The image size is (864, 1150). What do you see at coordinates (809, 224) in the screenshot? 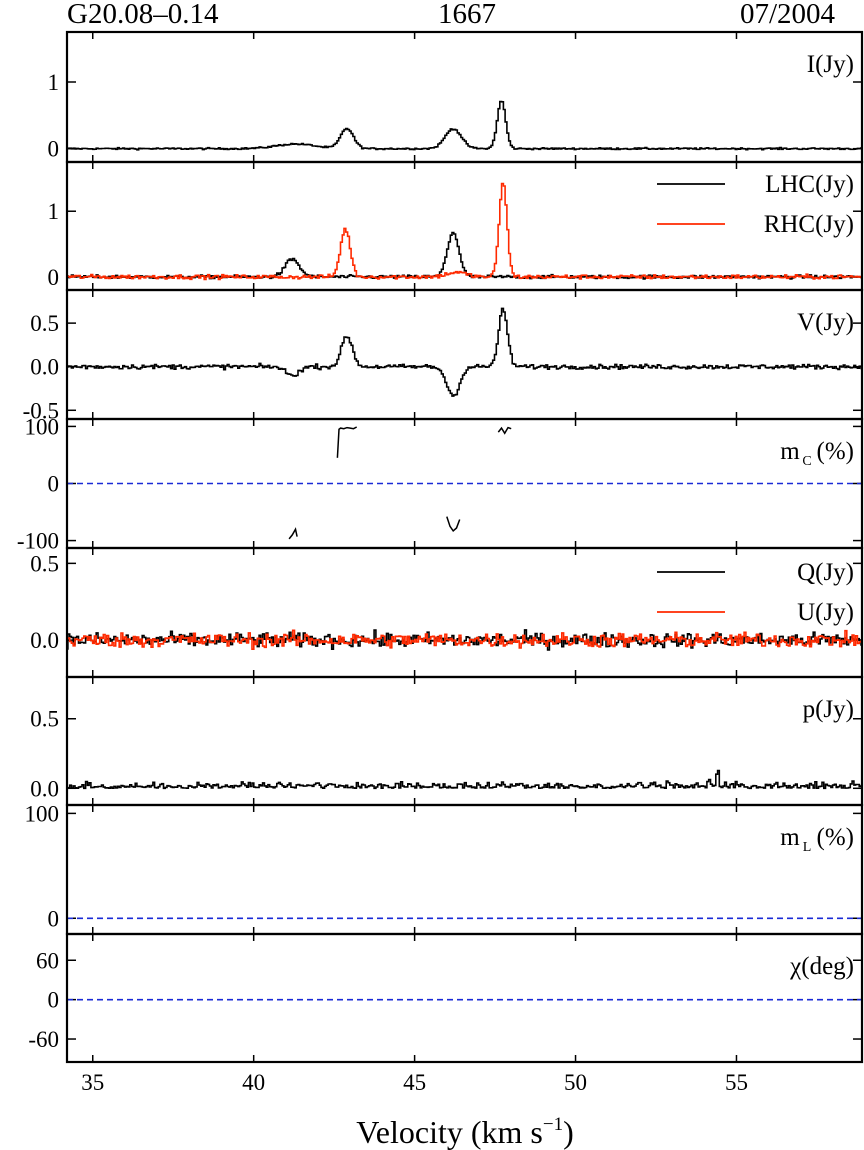
I see `legend-label: RHC(Jy)` at bounding box center [809, 224].